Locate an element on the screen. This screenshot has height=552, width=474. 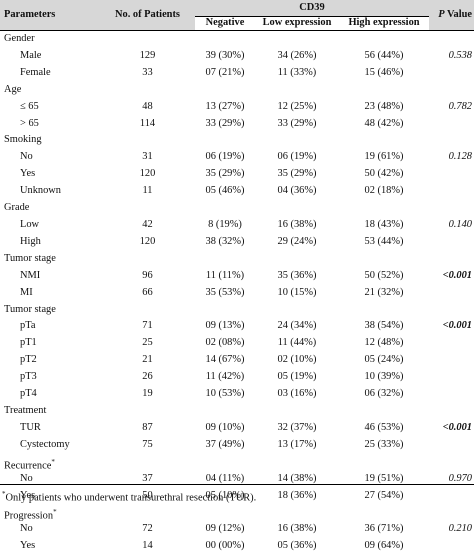
cell-low-expression: 02 (10%) is located at coordinates (297, 360).